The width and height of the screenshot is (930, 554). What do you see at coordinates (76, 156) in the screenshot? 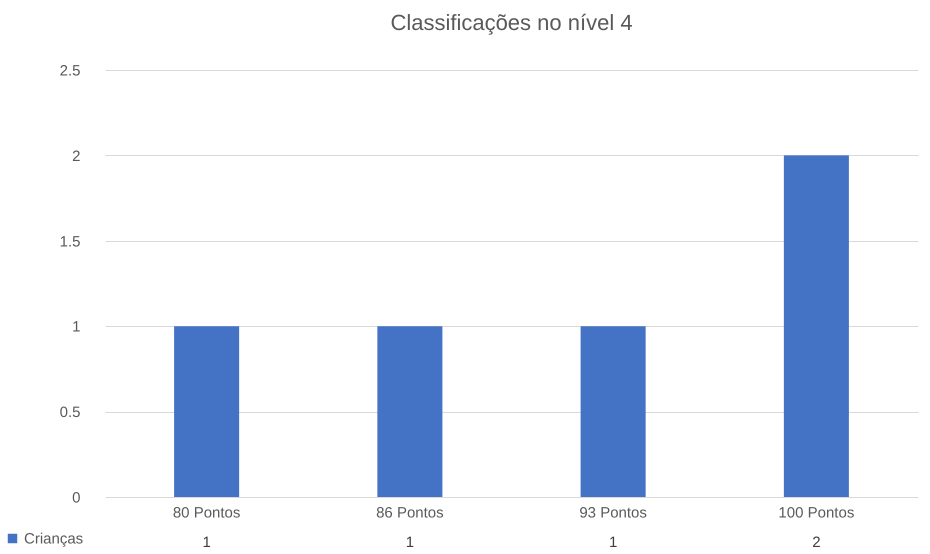
I see `y-tick-label: 2` at bounding box center [76, 156].